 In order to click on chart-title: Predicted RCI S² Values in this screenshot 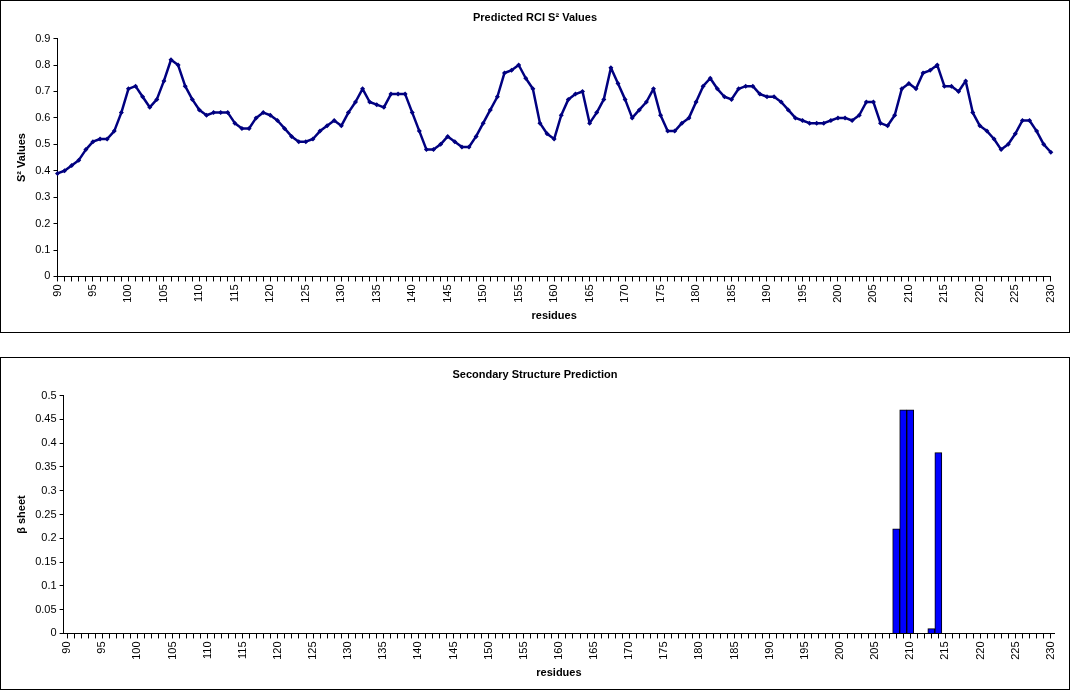, I will do `click(535, 17)`.